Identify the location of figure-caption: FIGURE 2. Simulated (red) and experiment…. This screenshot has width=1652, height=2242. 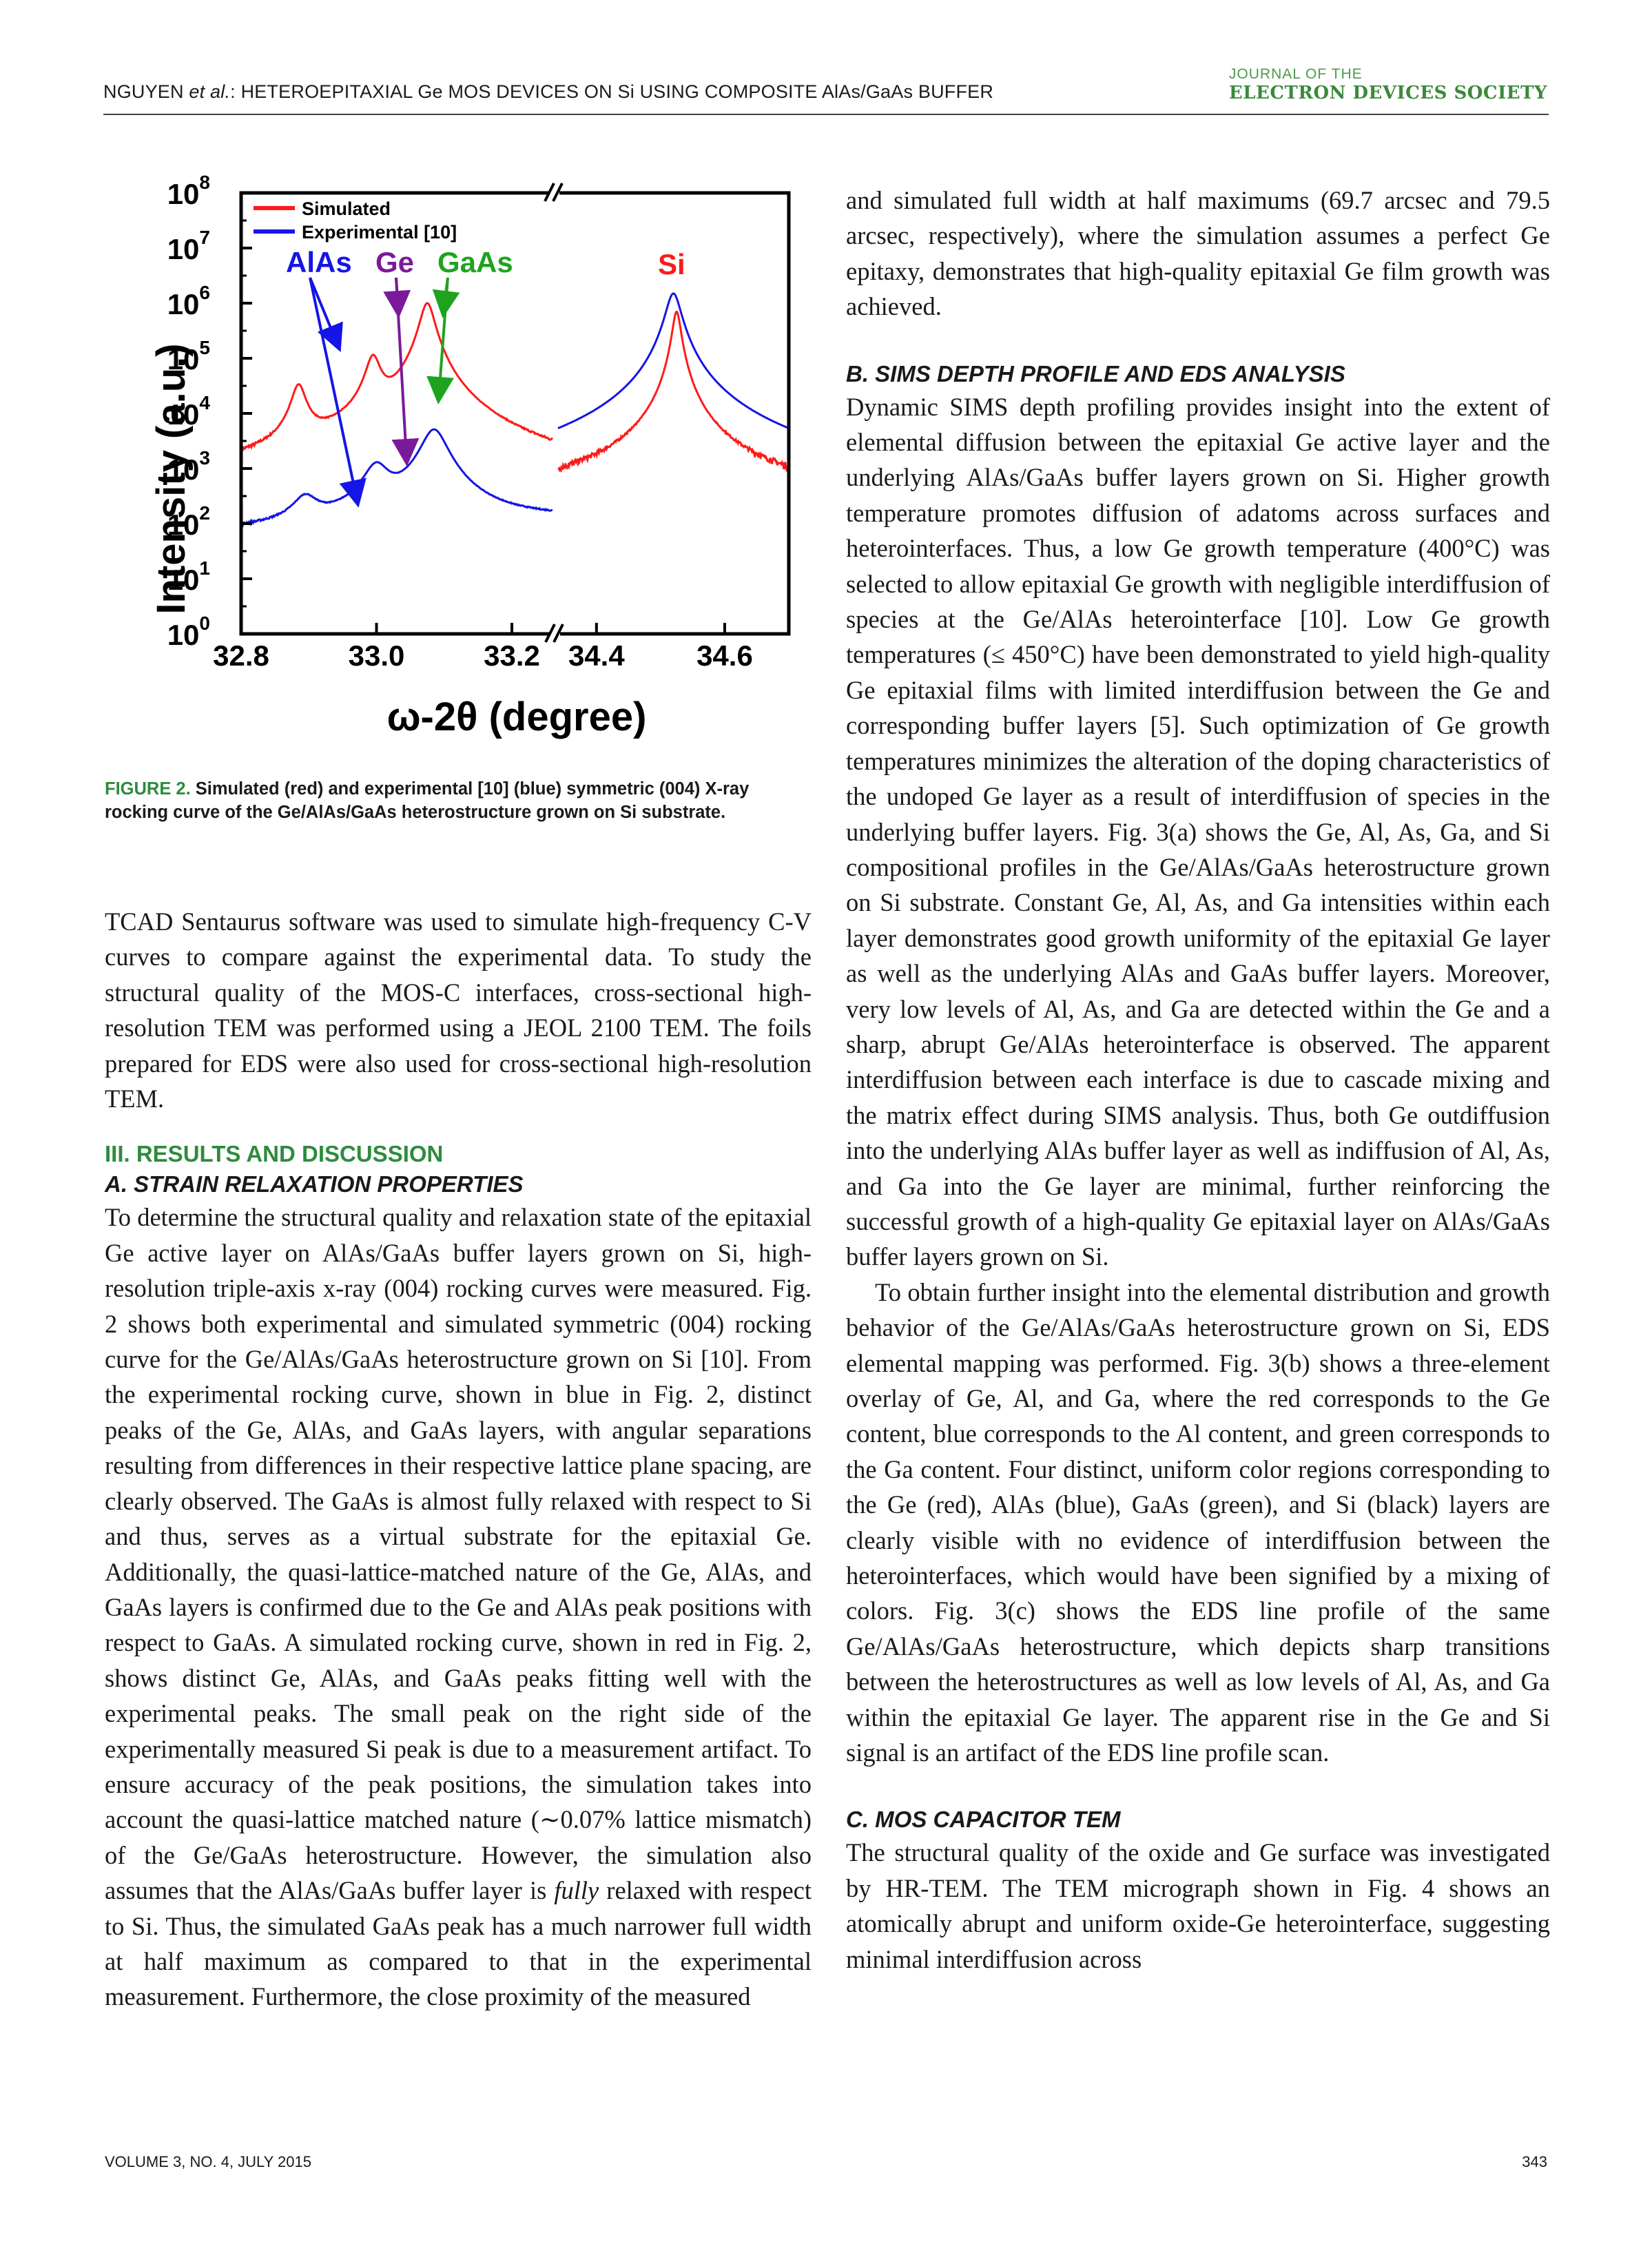
(458, 800).